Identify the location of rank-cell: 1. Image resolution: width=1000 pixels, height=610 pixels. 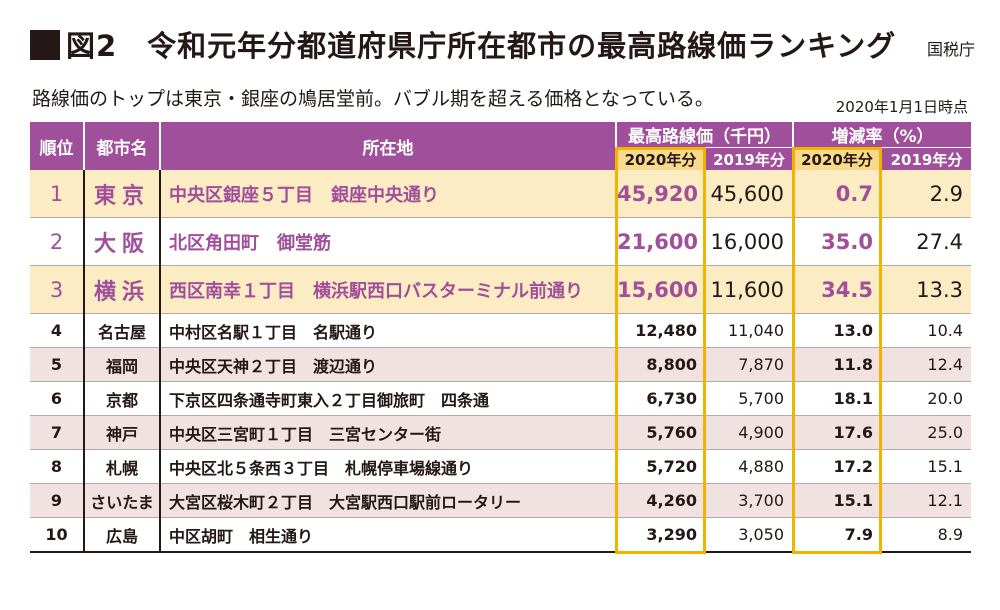
(57, 194).